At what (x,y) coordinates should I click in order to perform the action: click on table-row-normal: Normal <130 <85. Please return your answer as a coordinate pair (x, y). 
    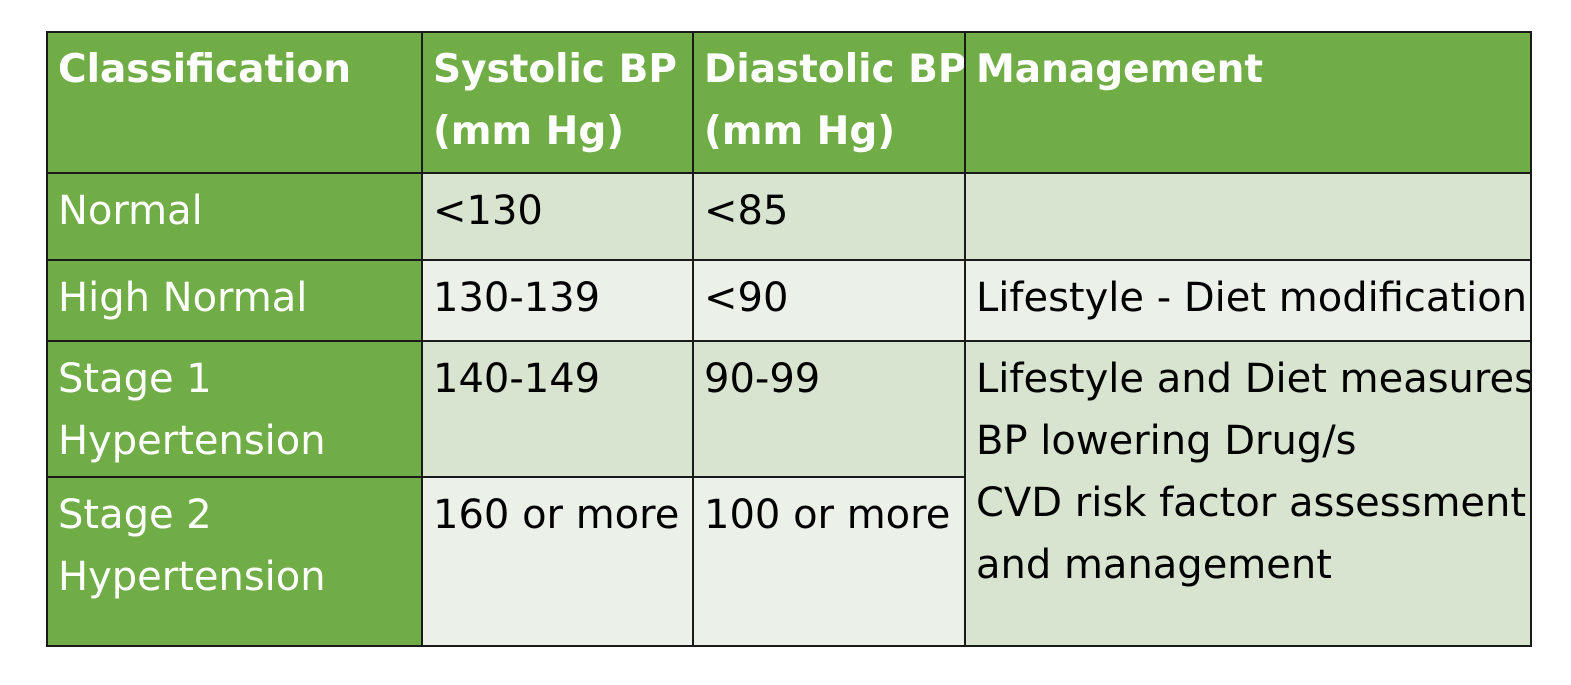
    Looking at the image, I should click on (789, 216).